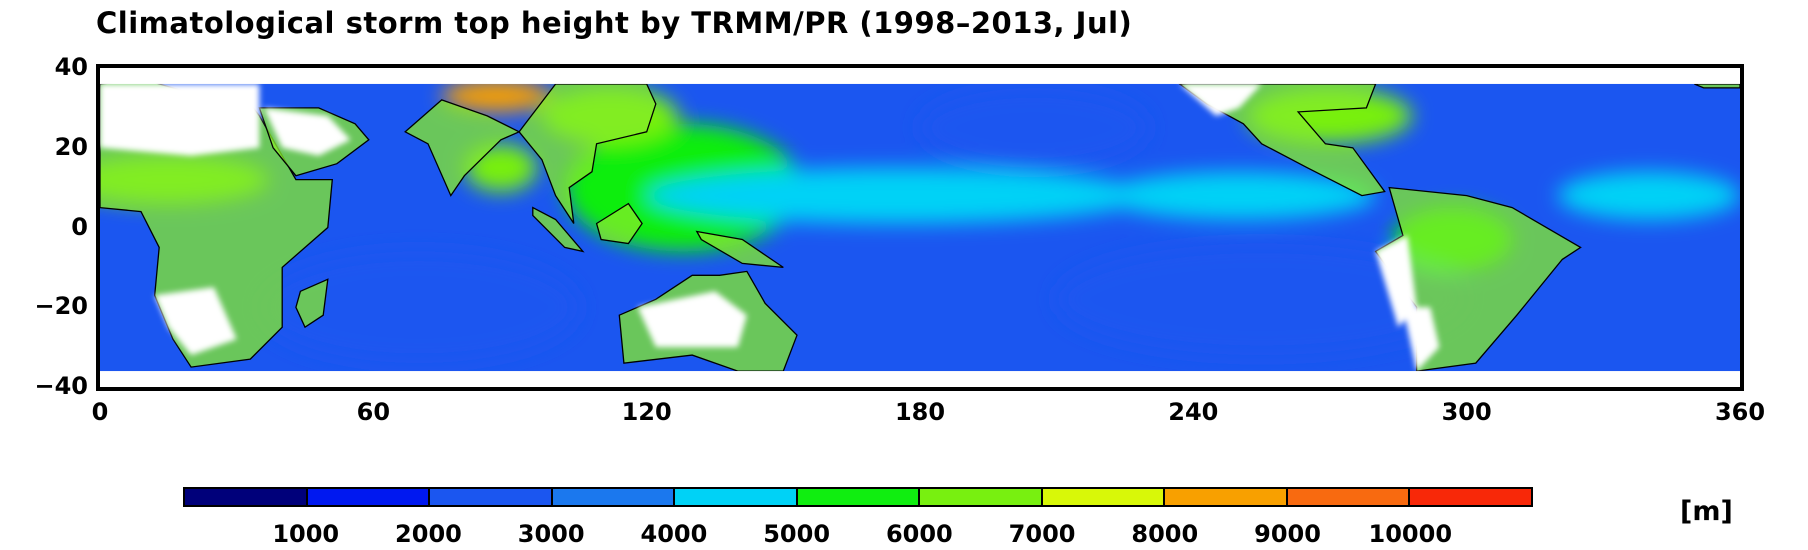  What do you see at coordinates (1287, 534) in the screenshot?
I see `colorbar-label: 9000` at bounding box center [1287, 534].